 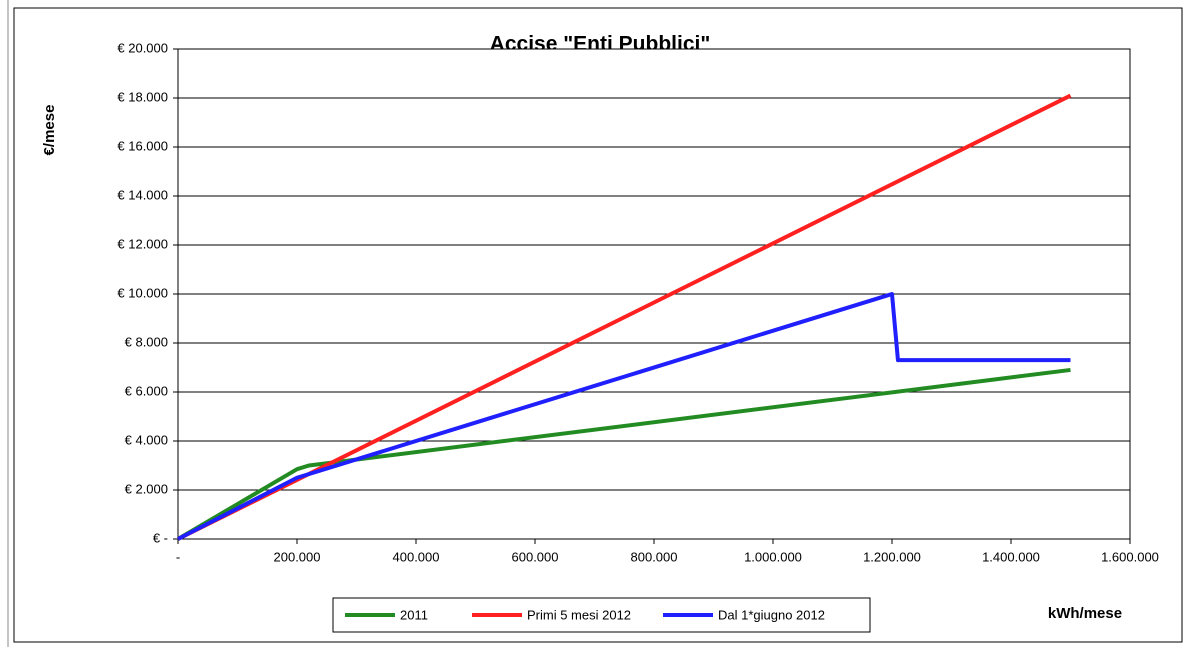 I want to click on legend, so click(x=601, y=615).